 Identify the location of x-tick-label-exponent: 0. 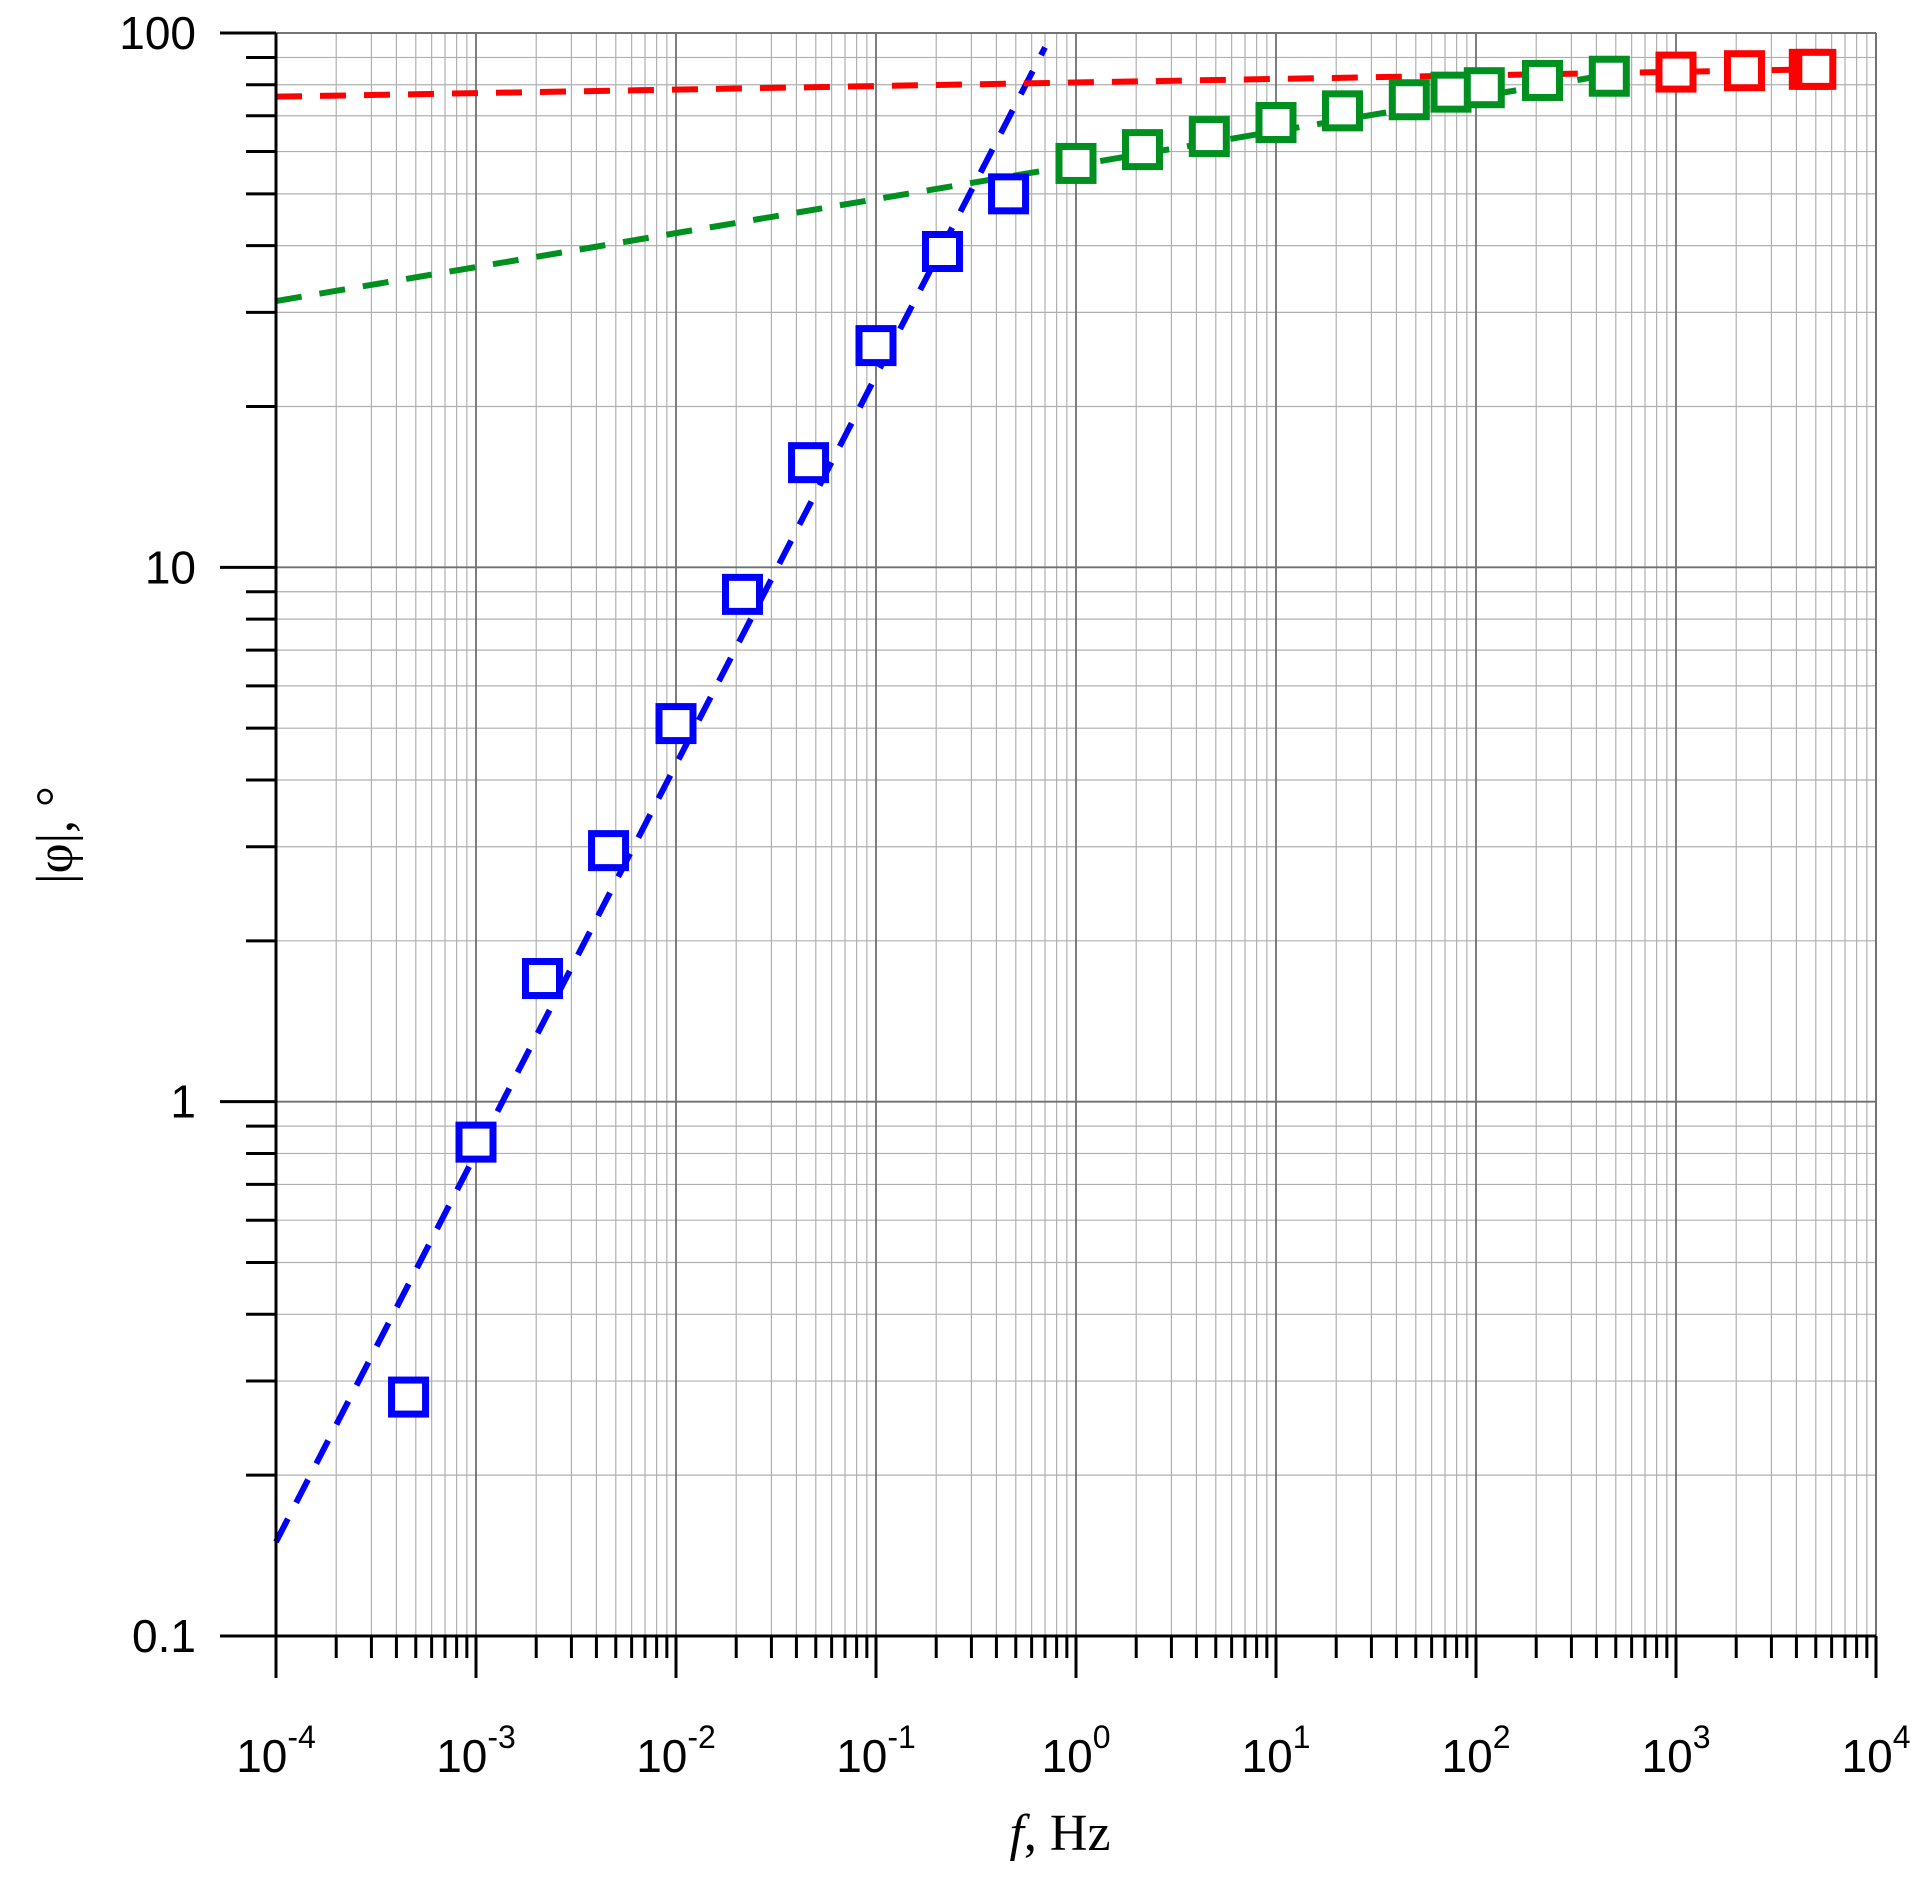
(1102, 1737).